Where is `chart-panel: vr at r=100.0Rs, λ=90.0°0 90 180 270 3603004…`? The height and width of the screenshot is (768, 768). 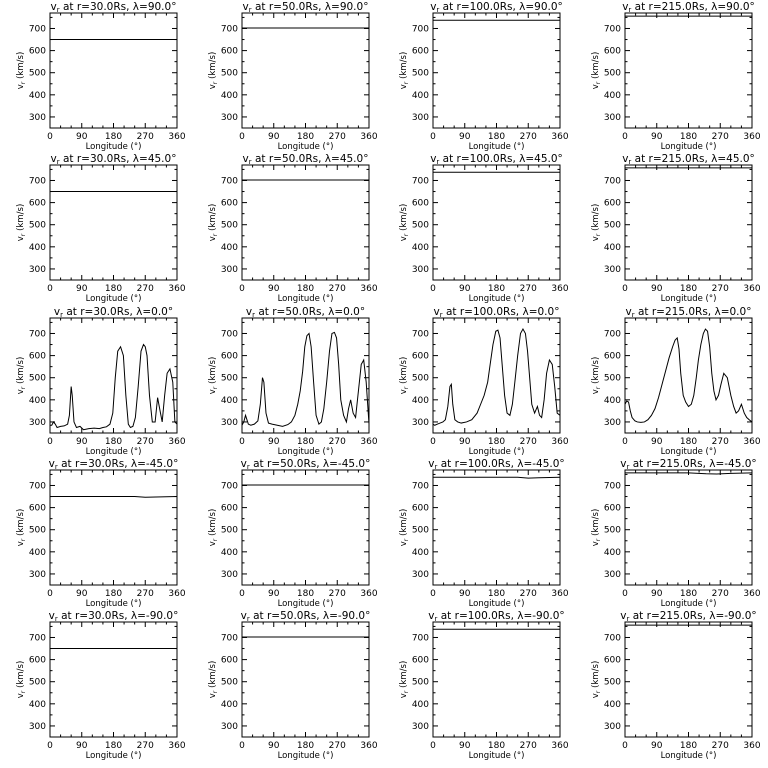 chart-panel: vr at r=100.0Rs, λ=90.0°0 90 180 270 3603004… is located at coordinates (484, 76).